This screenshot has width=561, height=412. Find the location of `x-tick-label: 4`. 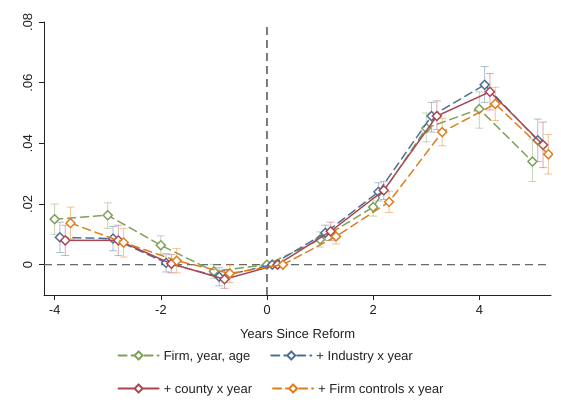

x-tick-label: 4 is located at coordinates (479, 309).